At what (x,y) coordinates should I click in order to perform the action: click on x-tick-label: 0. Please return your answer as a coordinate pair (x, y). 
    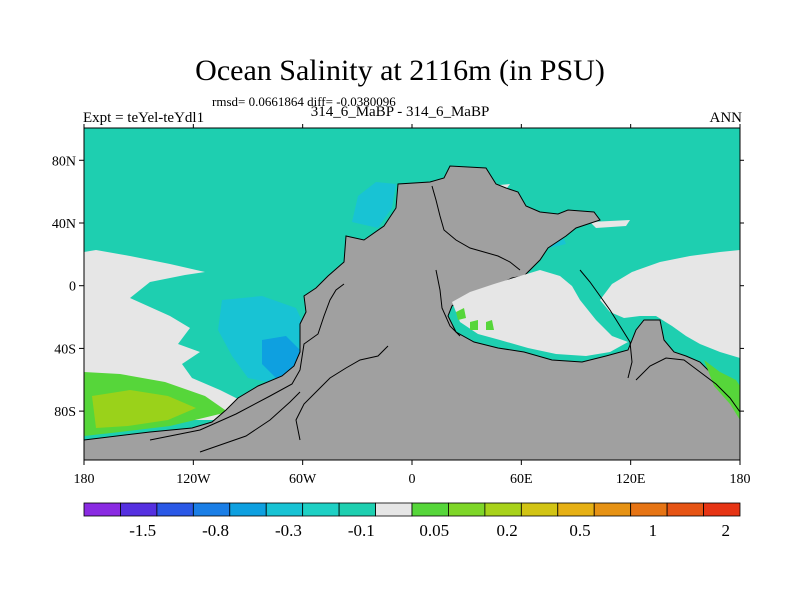
    Looking at the image, I should click on (412, 479).